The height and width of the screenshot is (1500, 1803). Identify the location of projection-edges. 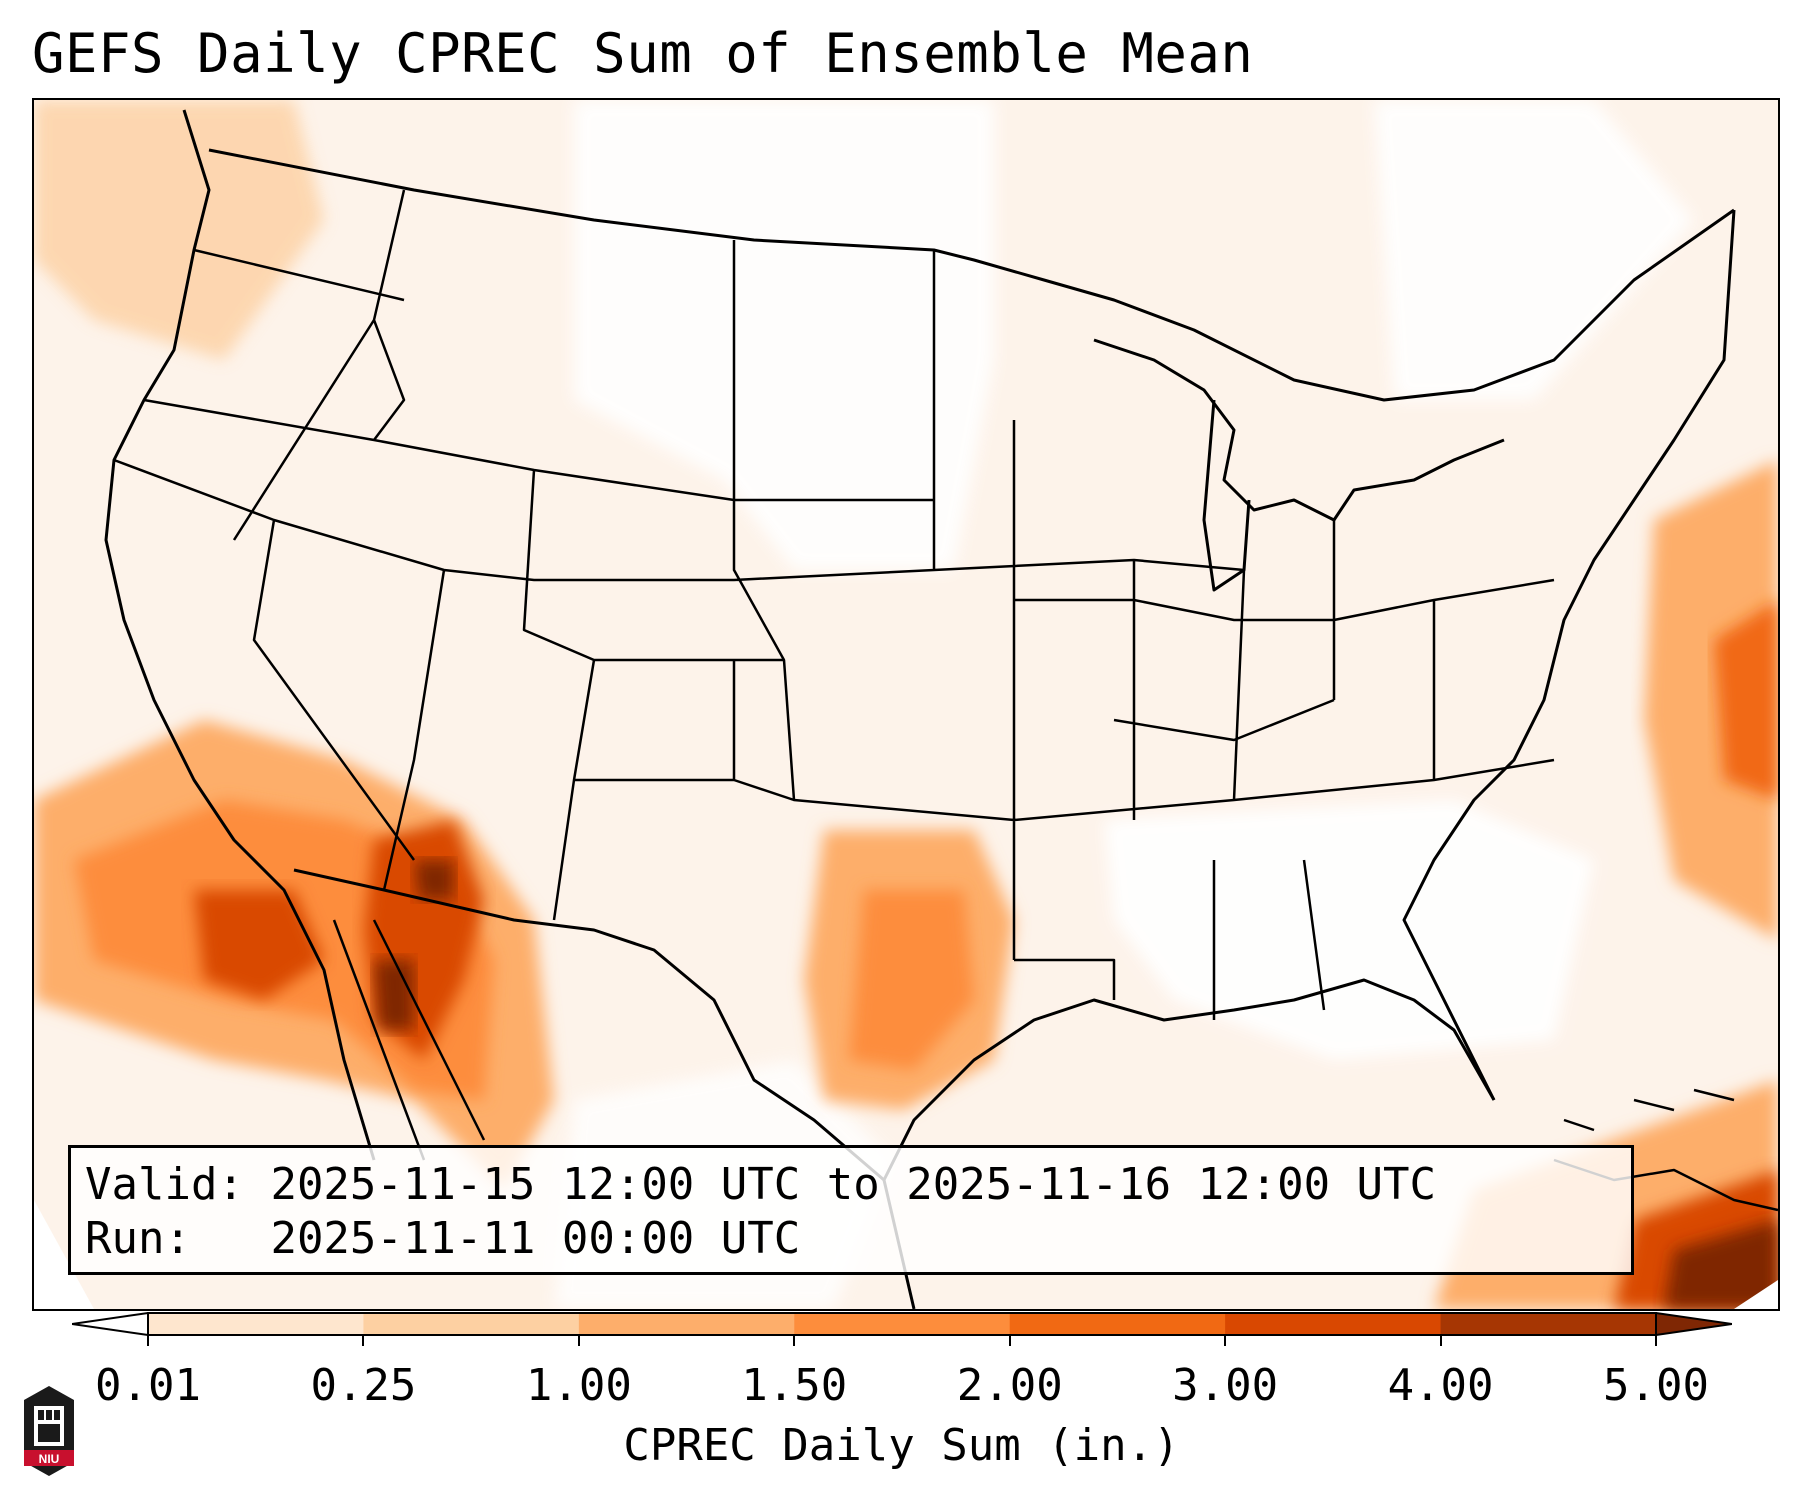
(906, 1254).